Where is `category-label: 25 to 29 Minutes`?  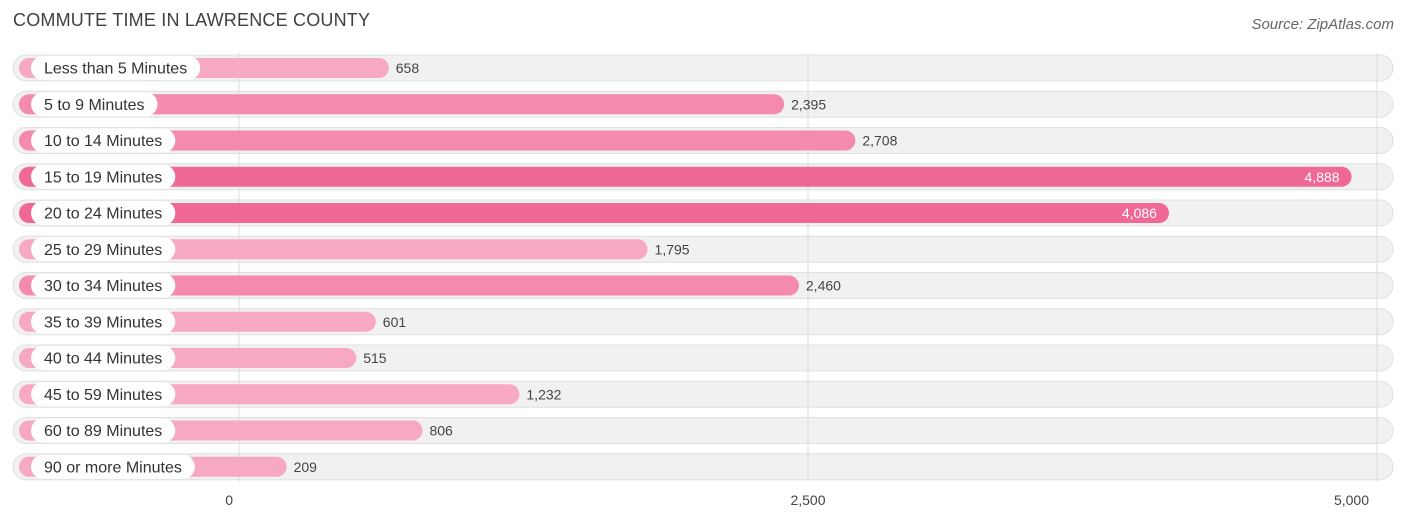
category-label: 25 to 29 Minutes is located at coordinates (103, 250).